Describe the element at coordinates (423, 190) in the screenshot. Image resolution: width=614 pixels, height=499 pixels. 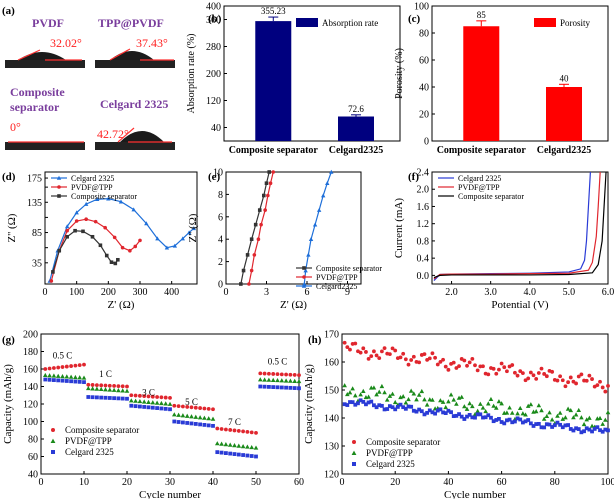
I see `y-tick-label: 2.0` at that location.